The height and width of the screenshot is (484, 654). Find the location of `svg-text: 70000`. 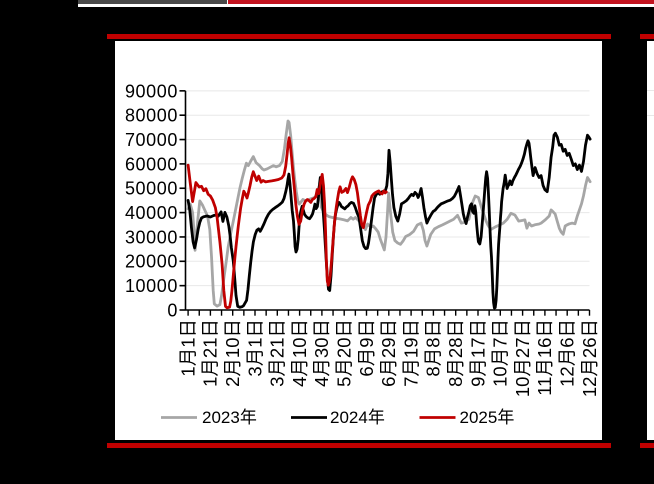

svg-text: 70000 is located at coordinates (151, 140).